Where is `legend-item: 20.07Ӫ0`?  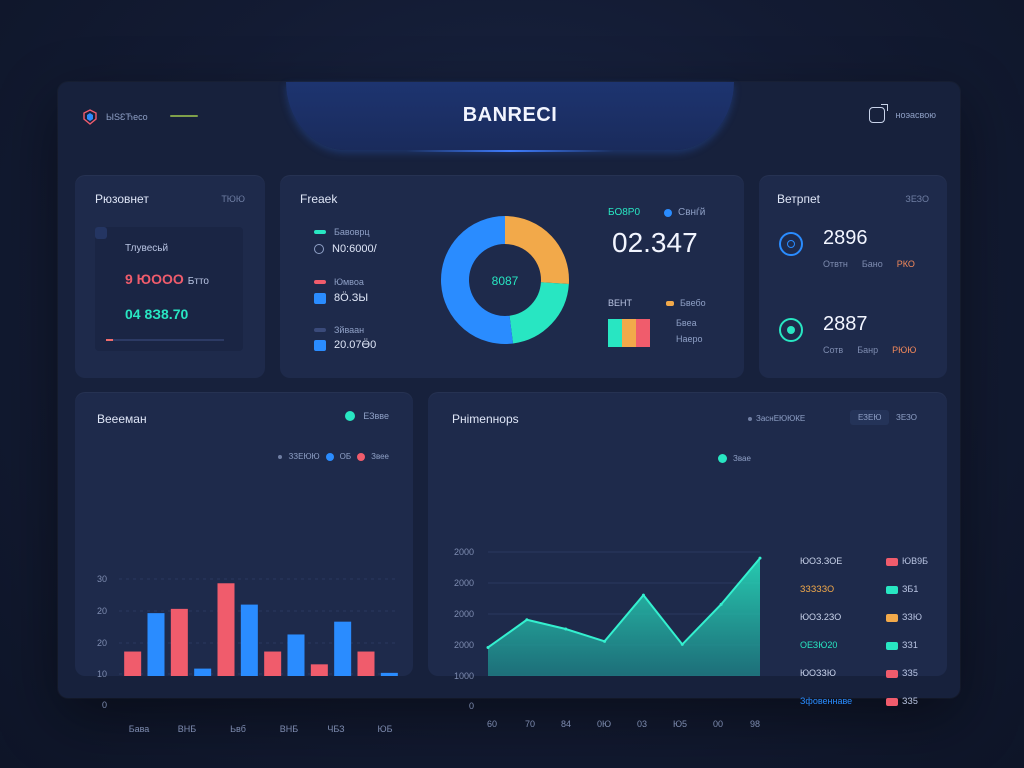 legend-item: 20.07Ӫ0 is located at coordinates (345, 345).